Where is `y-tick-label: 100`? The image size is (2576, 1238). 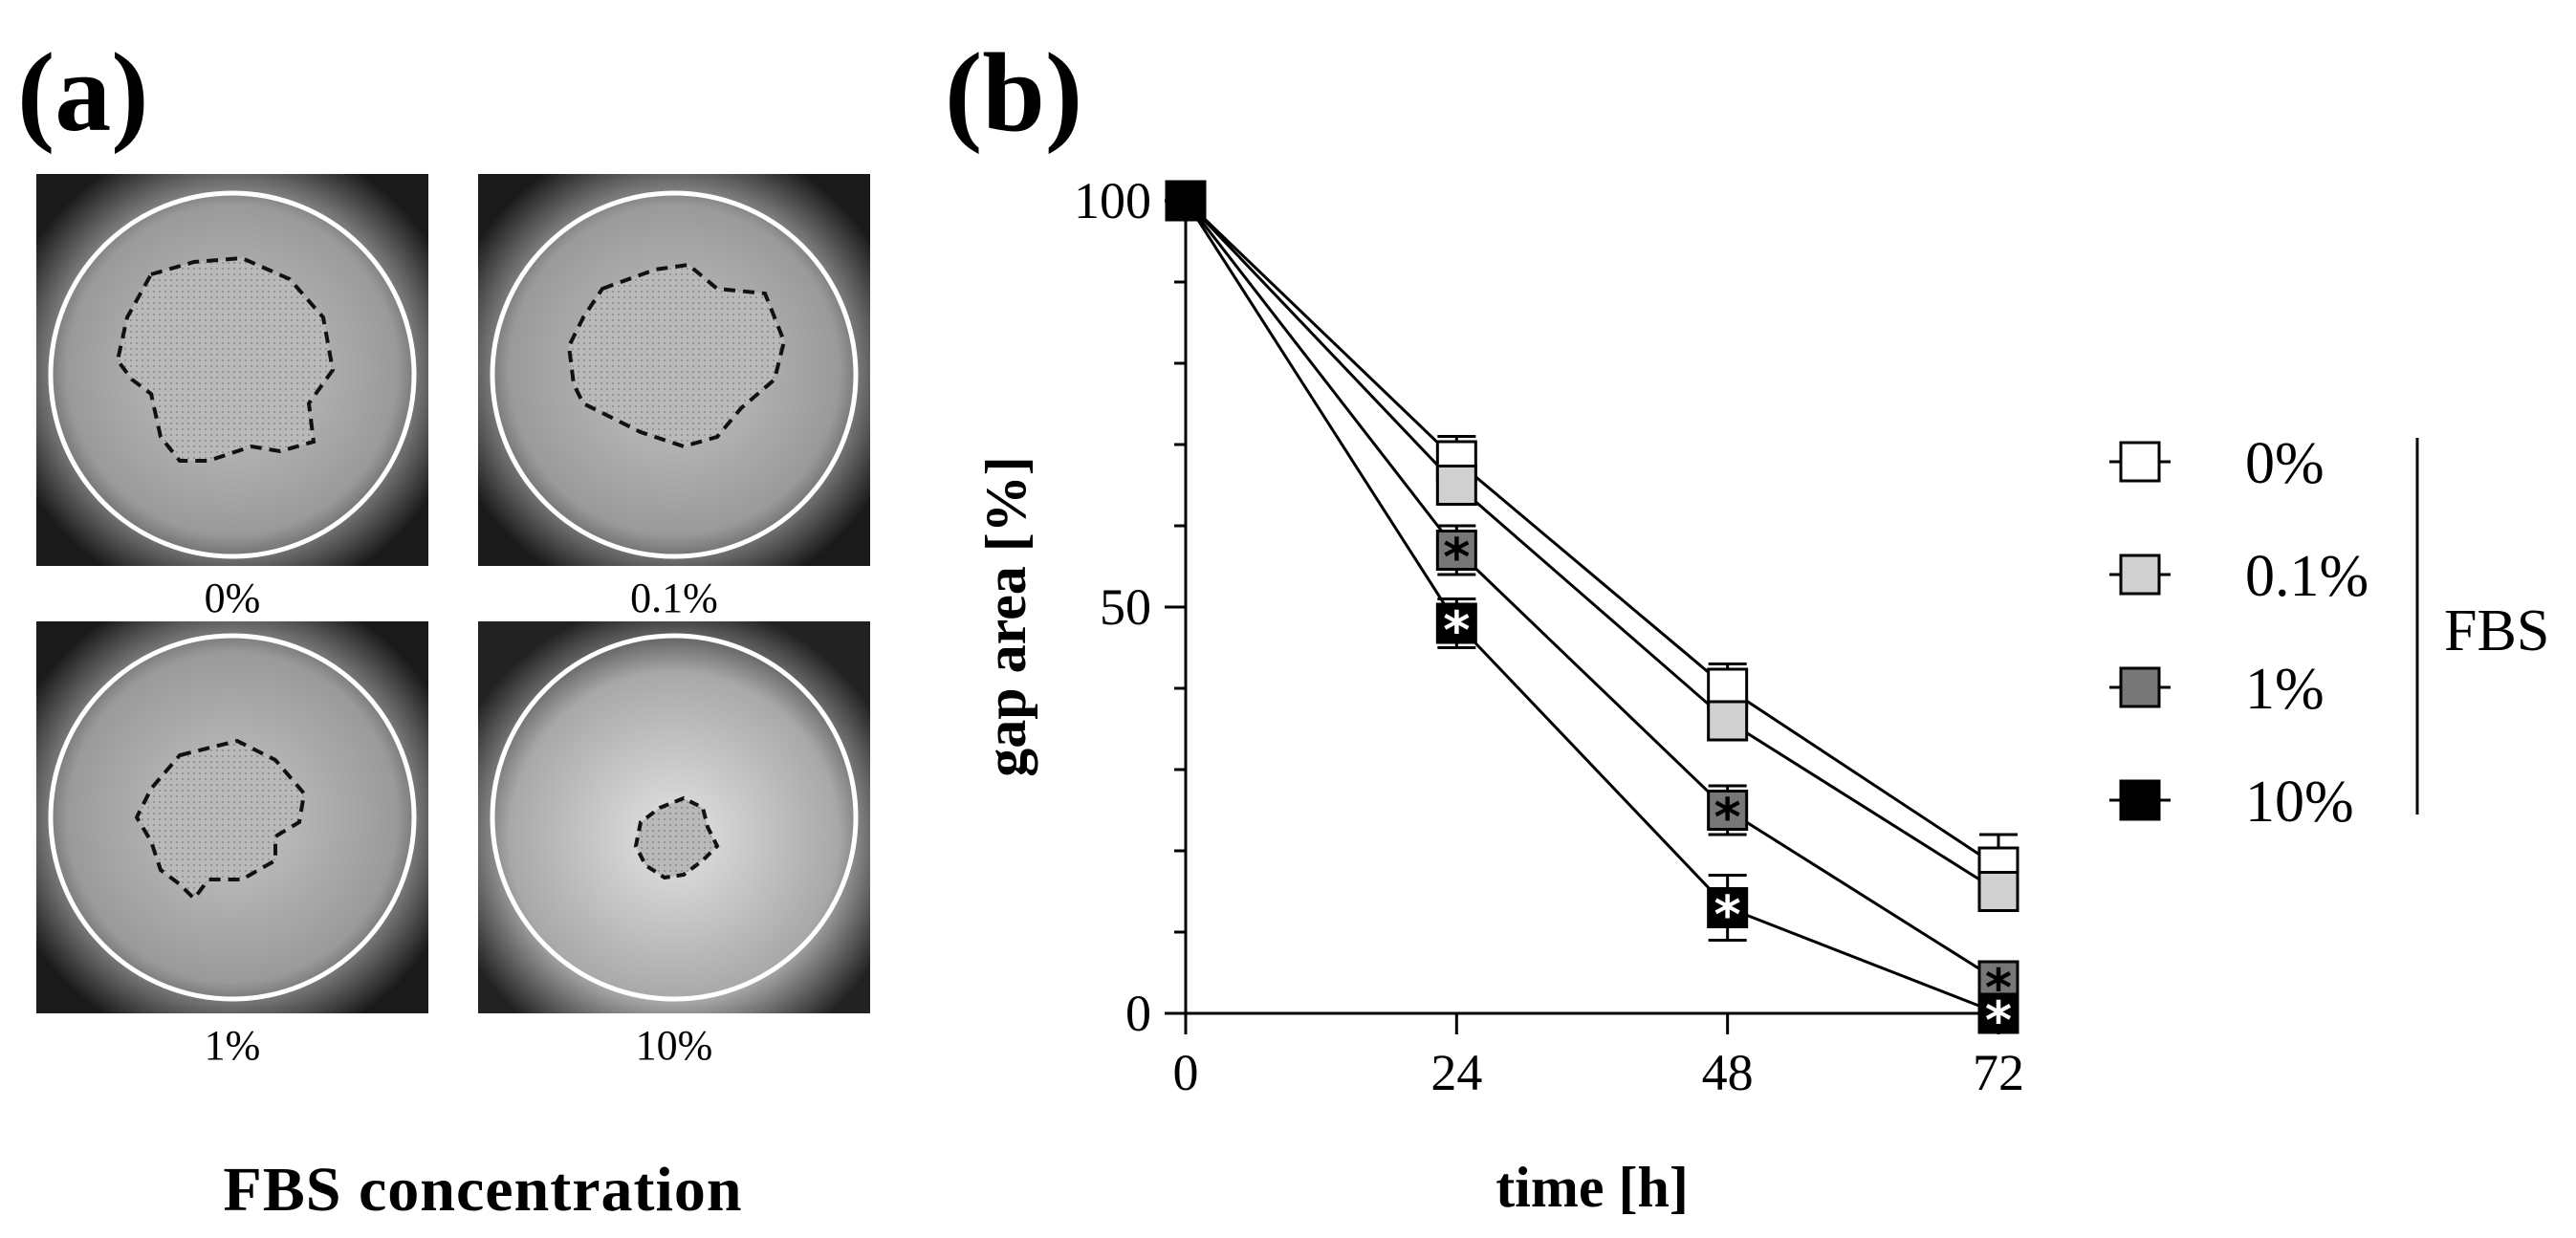
y-tick-label: 100 is located at coordinates (1112, 201).